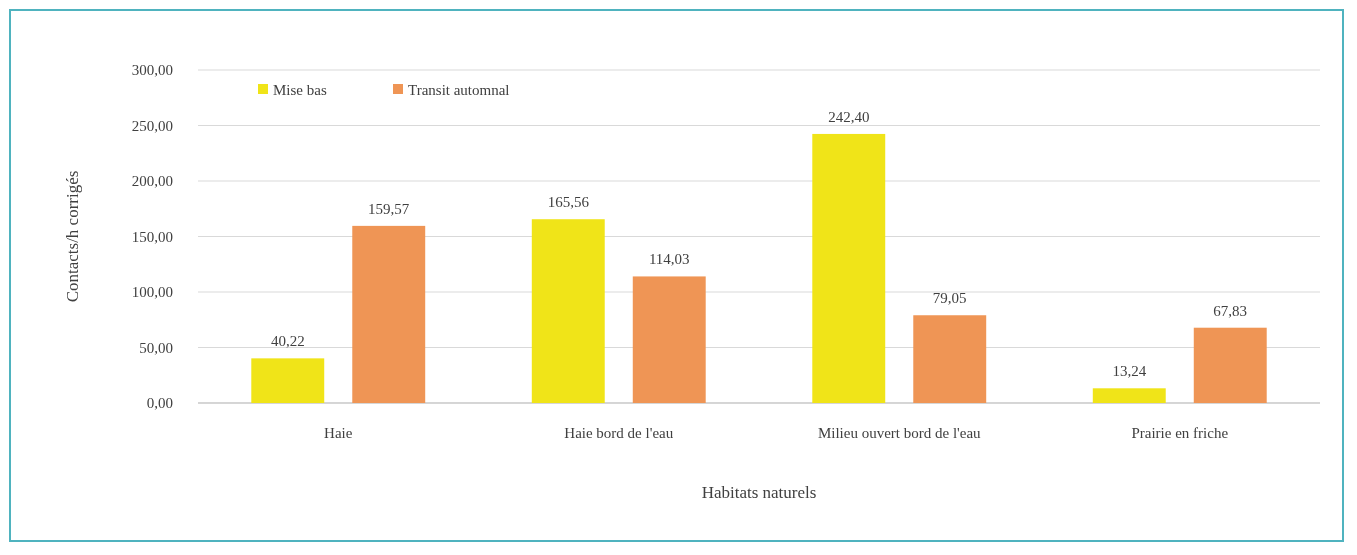 This screenshot has height=555, width=1357. What do you see at coordinates (568, 202) in the screenshot?
I see `data-label: 165,56` at bounding box center [568, 202].